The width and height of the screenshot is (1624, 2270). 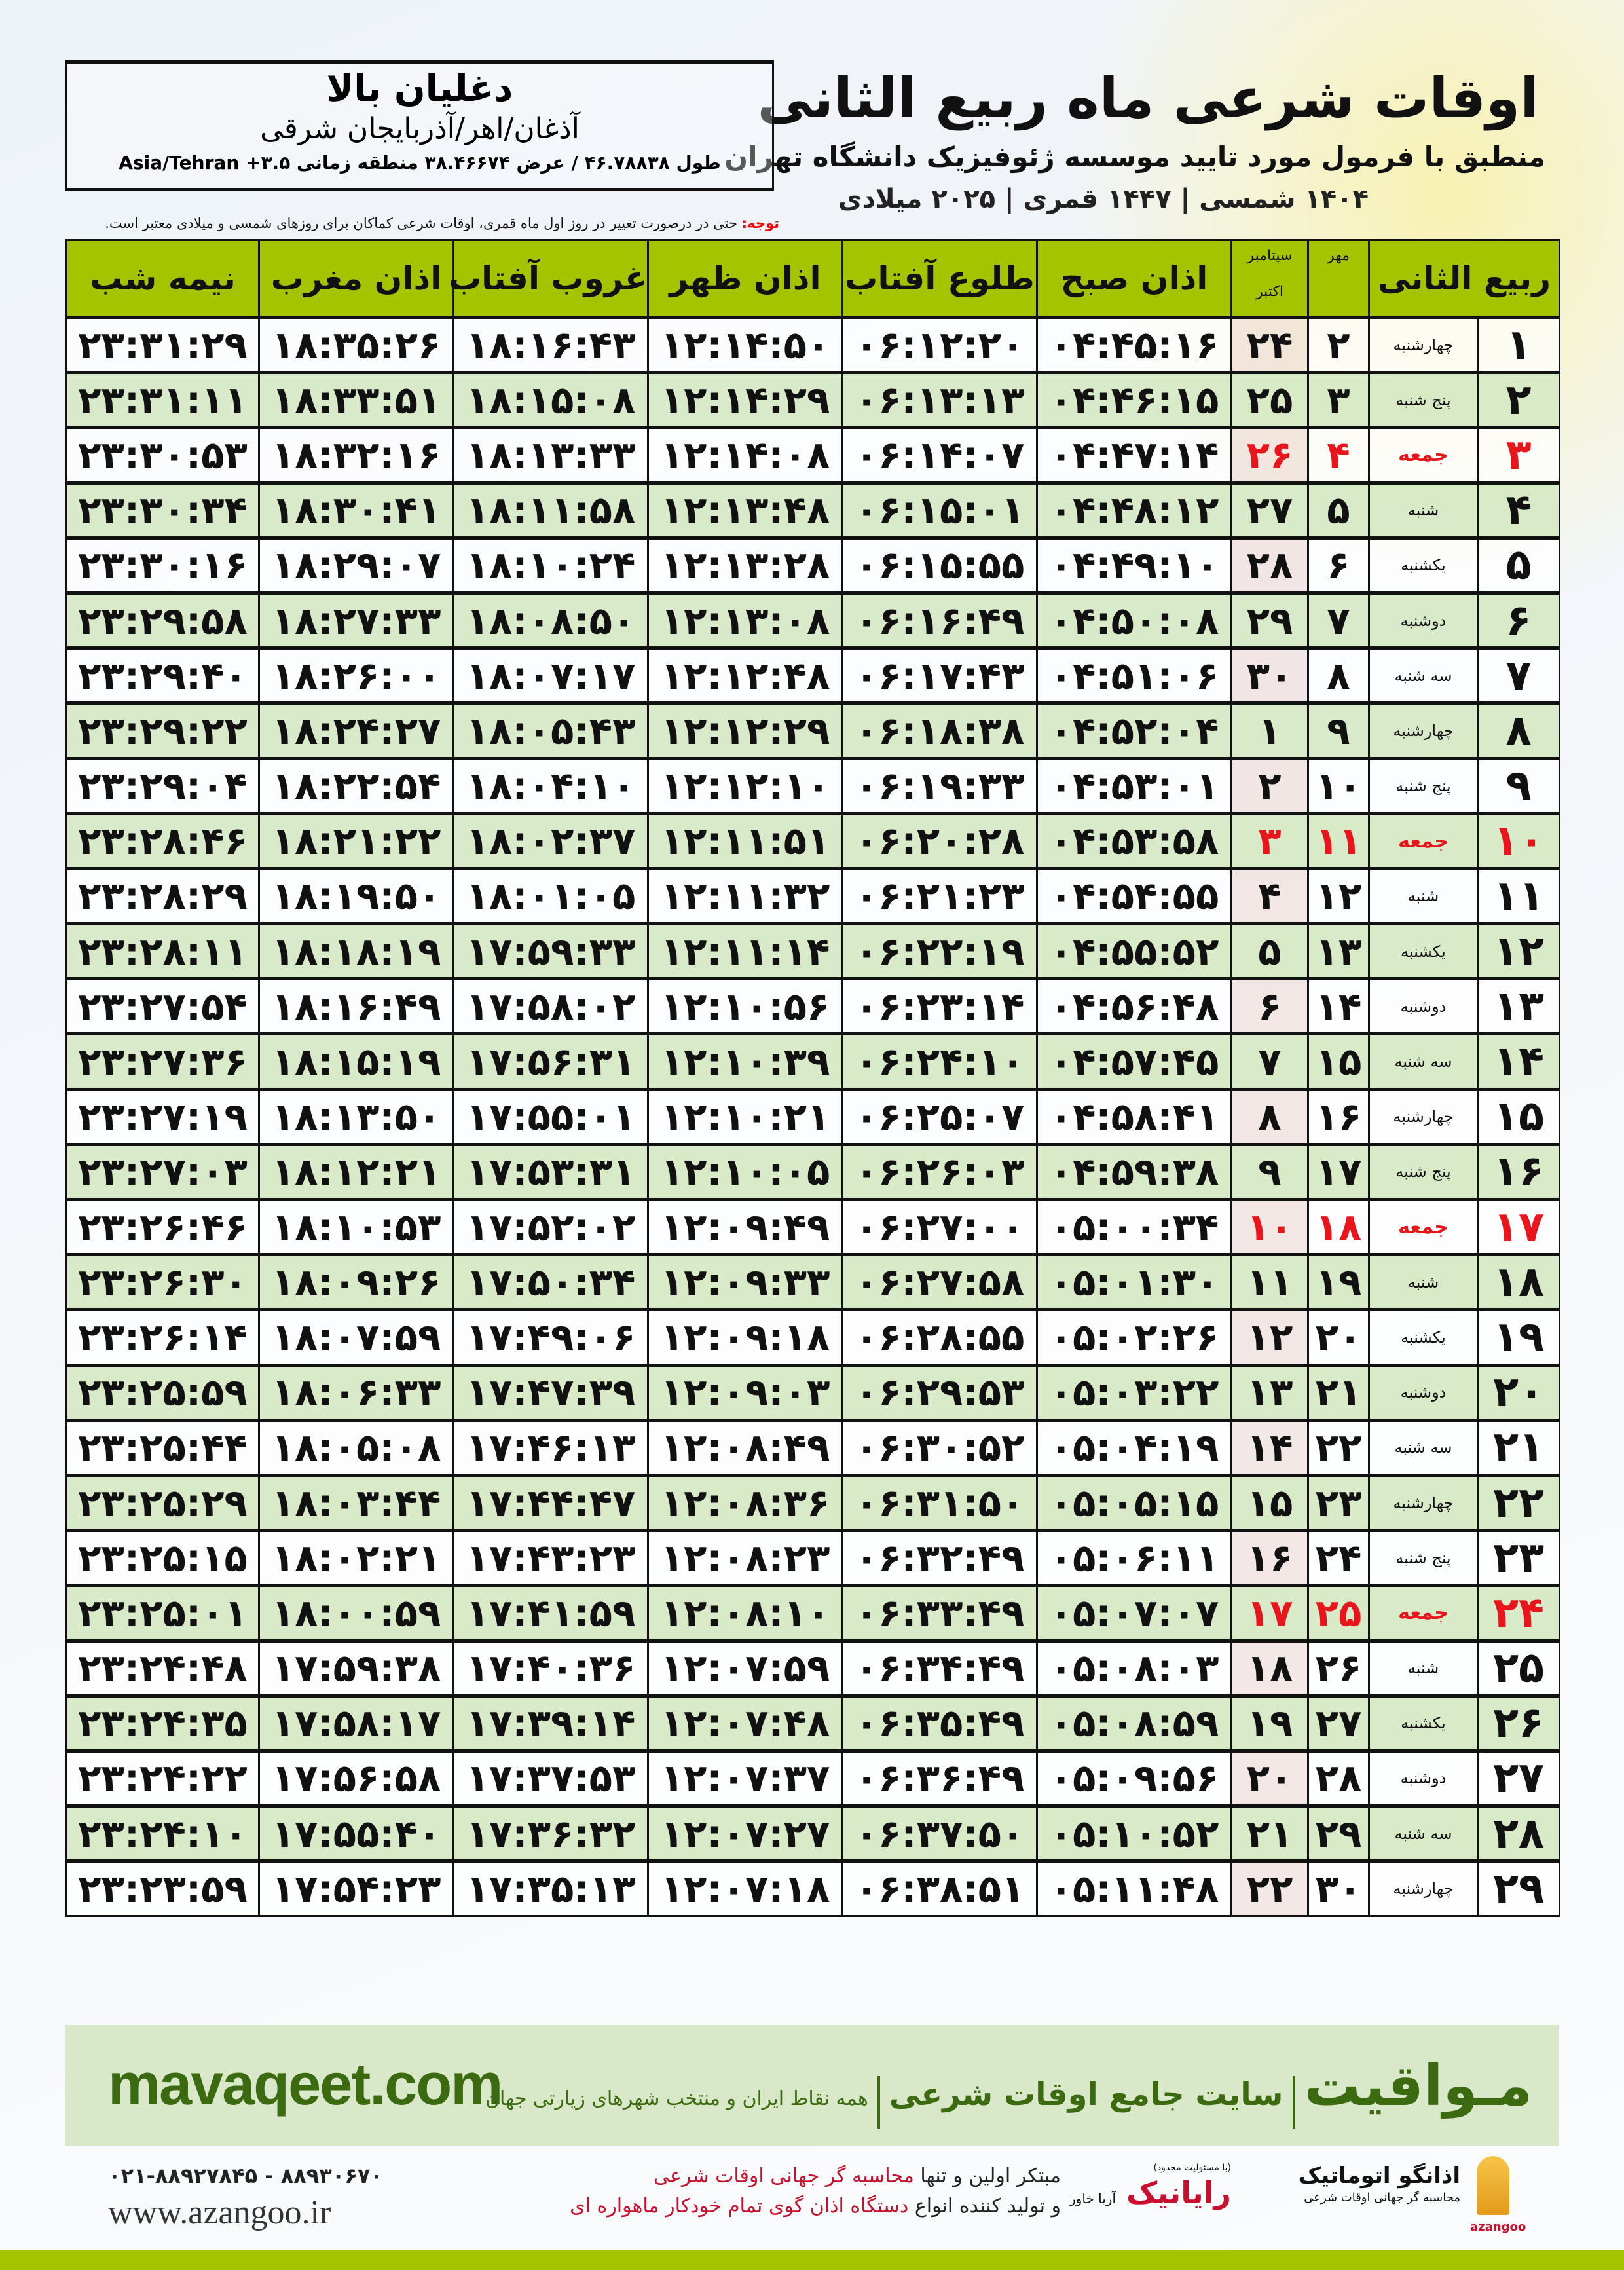 What do you see at coordinates (1269, 1613) in the screenshot?
I see `cell-greg: ۱۷` at bounding box center [1269, 1613].